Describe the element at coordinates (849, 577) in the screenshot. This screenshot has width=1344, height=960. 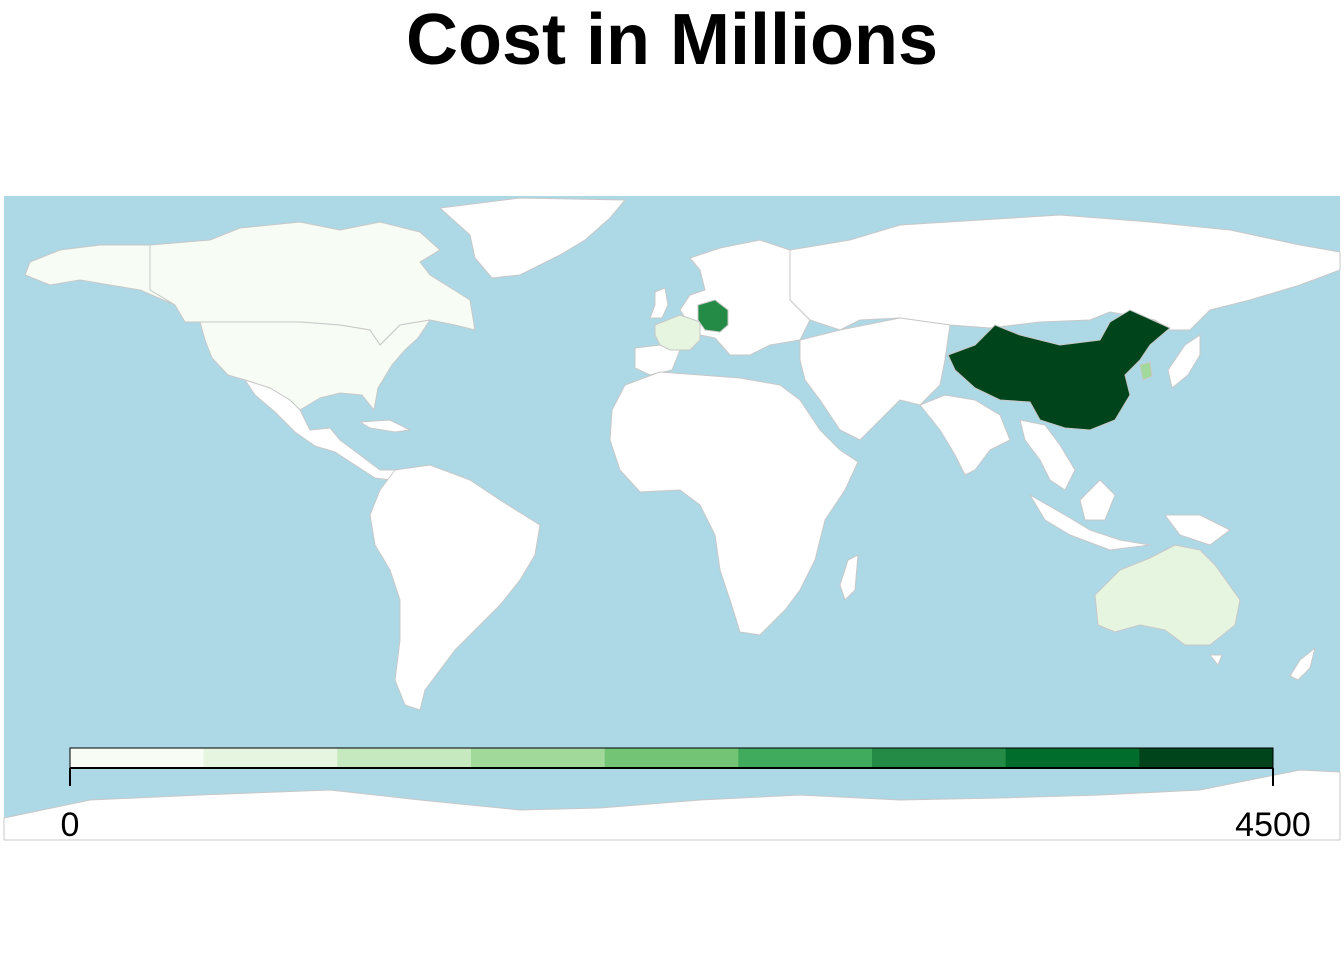
I see `region-madagascar` at that location.